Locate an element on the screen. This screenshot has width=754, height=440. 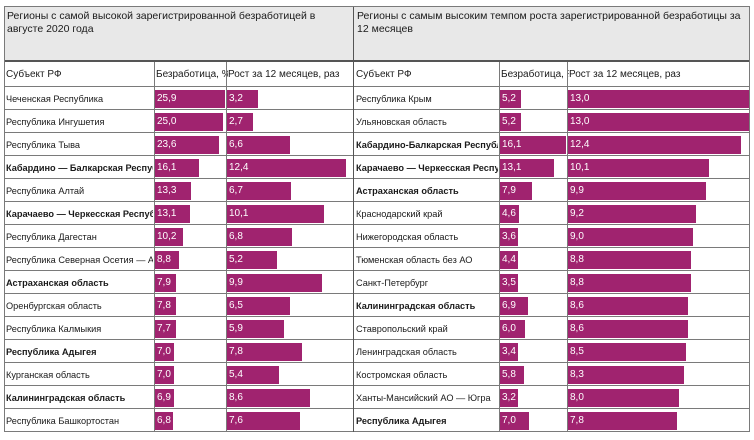
right-row-region: Ставропольский край is located at coordinates (402, 329).